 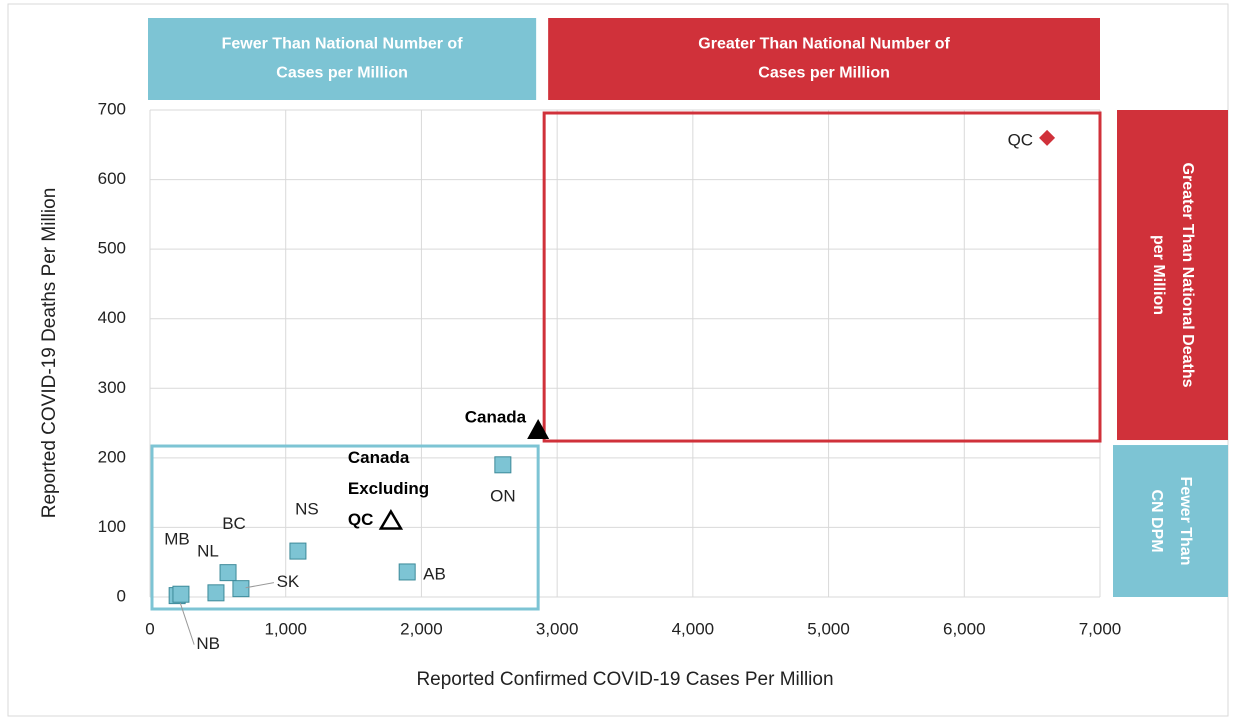 What do you see at coordinates (208, 550) in the screenshot?
I see `point-label: NL` at bounding box center [208, 550].